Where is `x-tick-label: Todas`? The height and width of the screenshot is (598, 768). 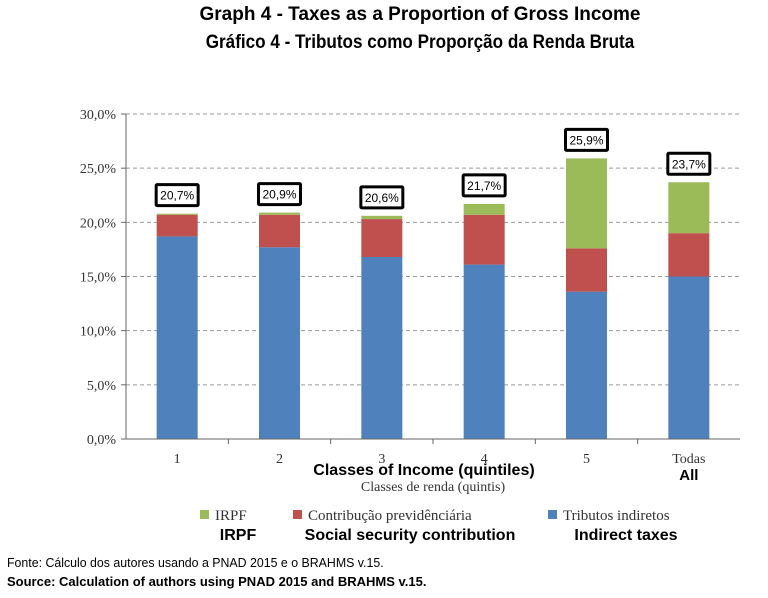 x-tick-label: Todas is located at coordinates (688, 459).